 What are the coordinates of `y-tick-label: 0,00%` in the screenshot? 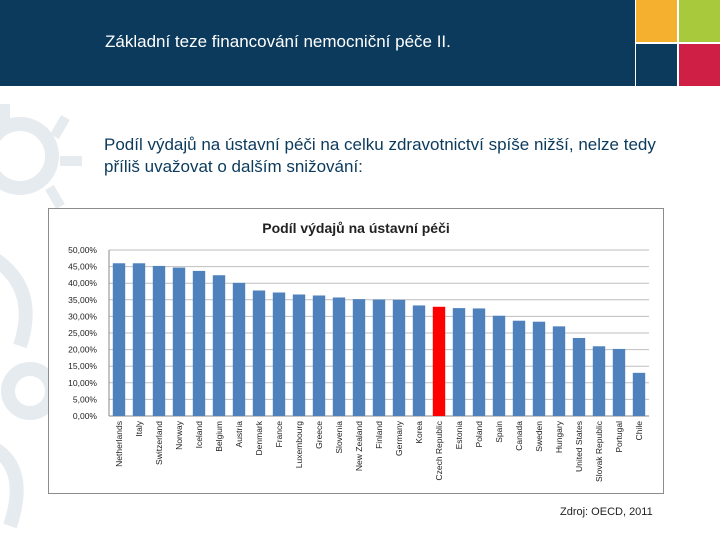 It's located at (85, 416).